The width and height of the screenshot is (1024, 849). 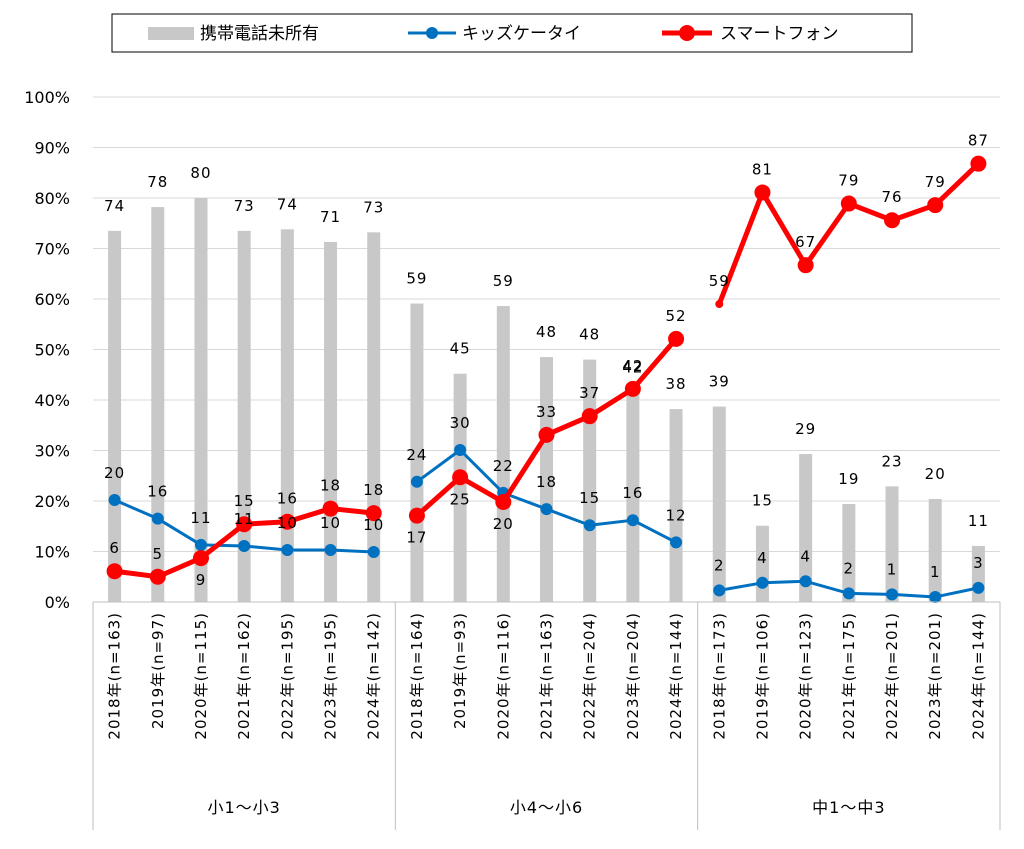 I want to click on no-phone-value-label: 38, so click(x=676, y=384).